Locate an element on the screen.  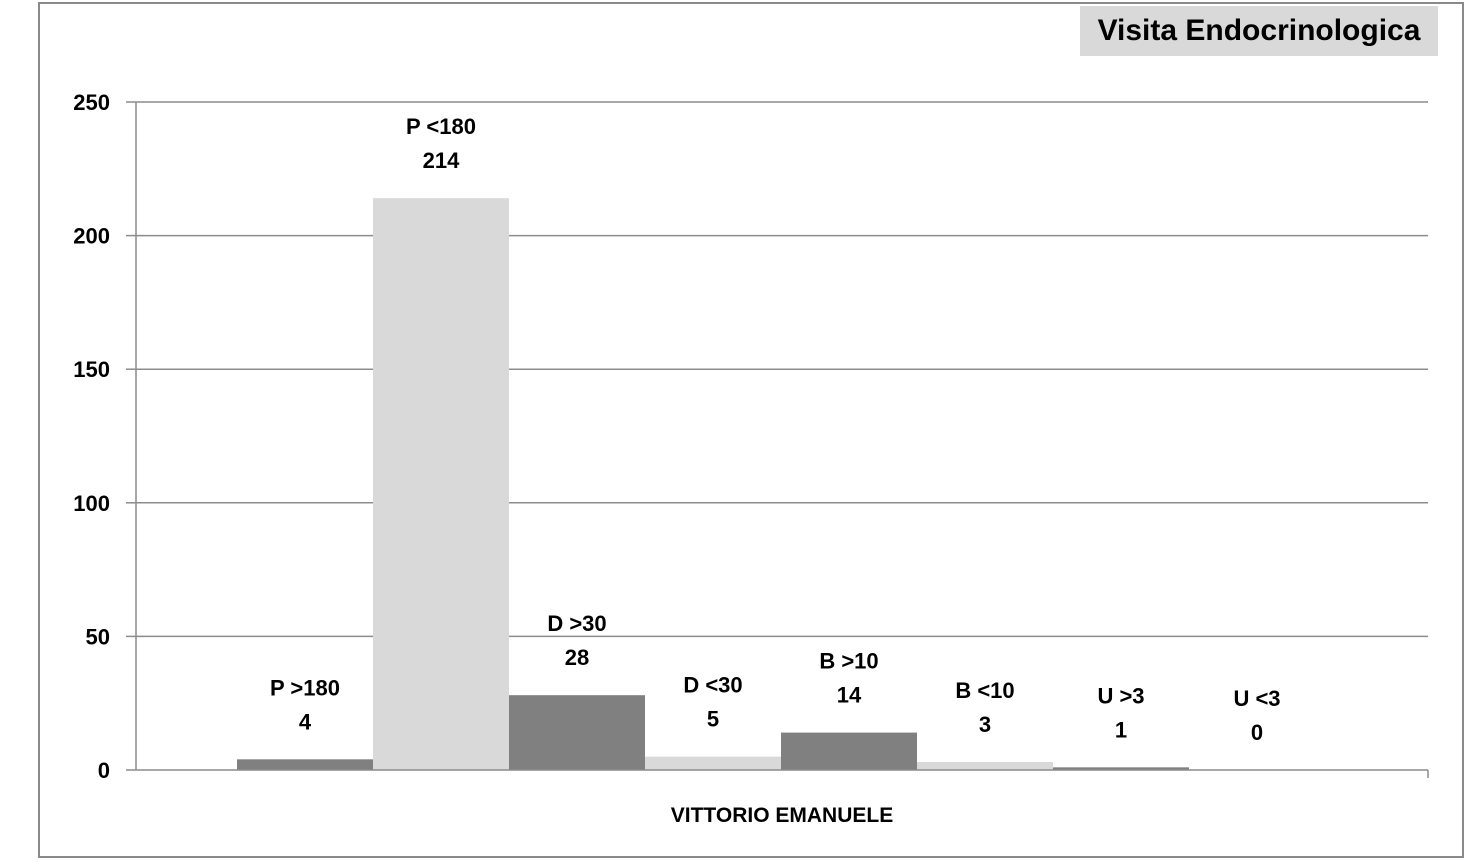
bar-label-value: 28 is located at coordinates (577, 657).